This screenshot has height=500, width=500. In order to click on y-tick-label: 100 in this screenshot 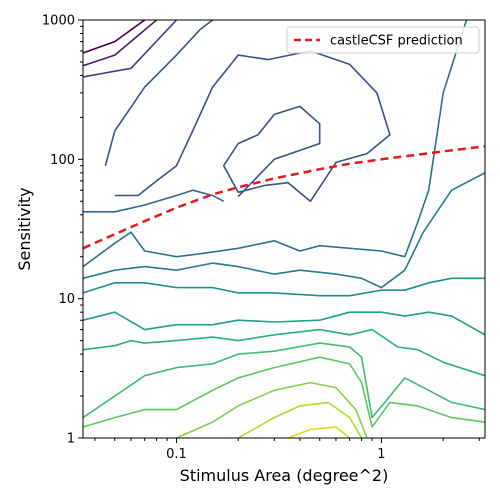, I will do `click(62, 160)`.